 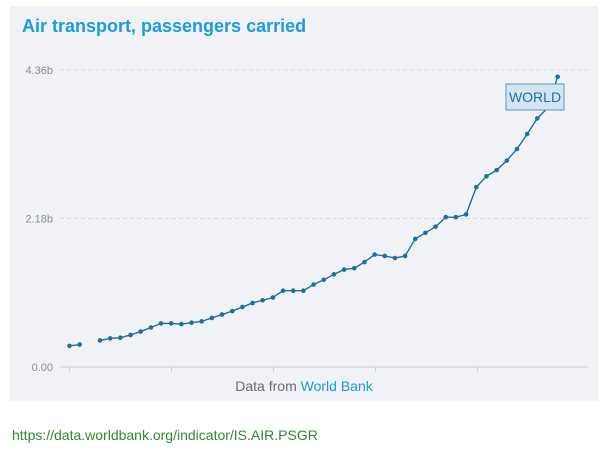 I want to click on series-label-box, so click(x=535, y=97).